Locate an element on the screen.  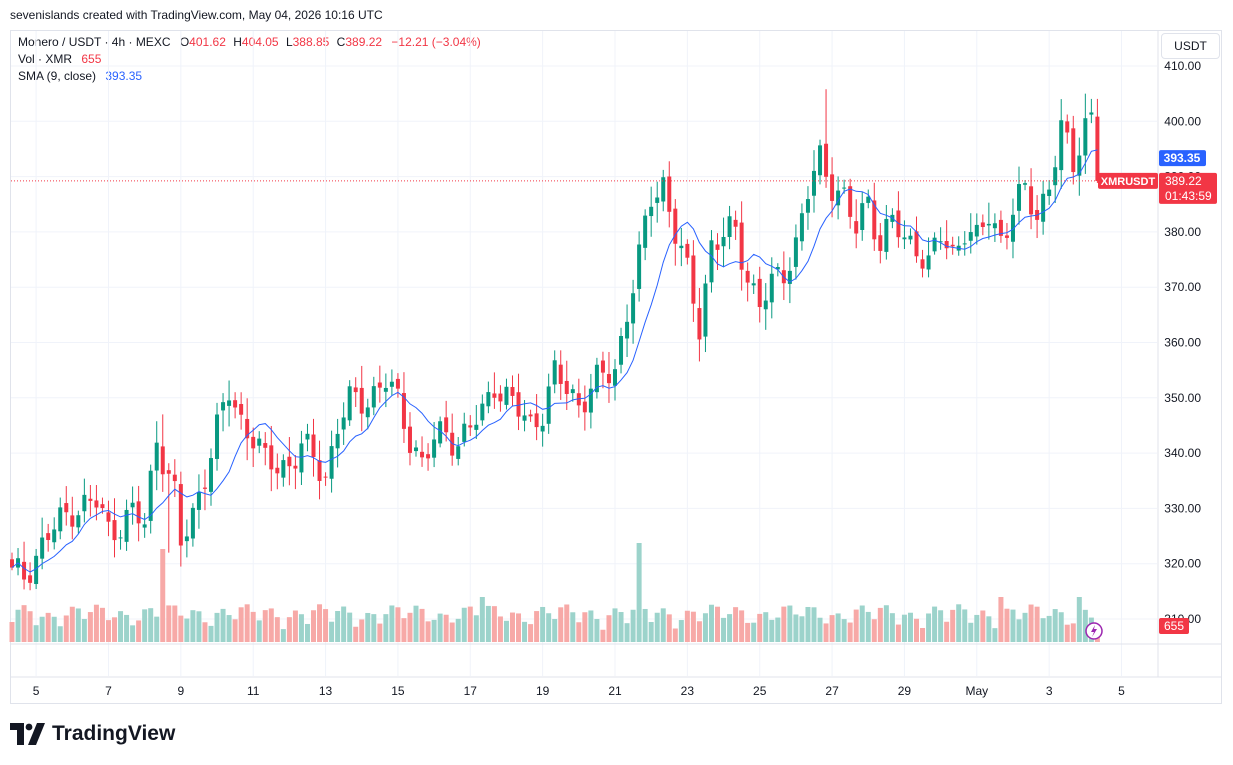
volume-legend: Vol · XMR 655 is located at coordinates (59, 59).